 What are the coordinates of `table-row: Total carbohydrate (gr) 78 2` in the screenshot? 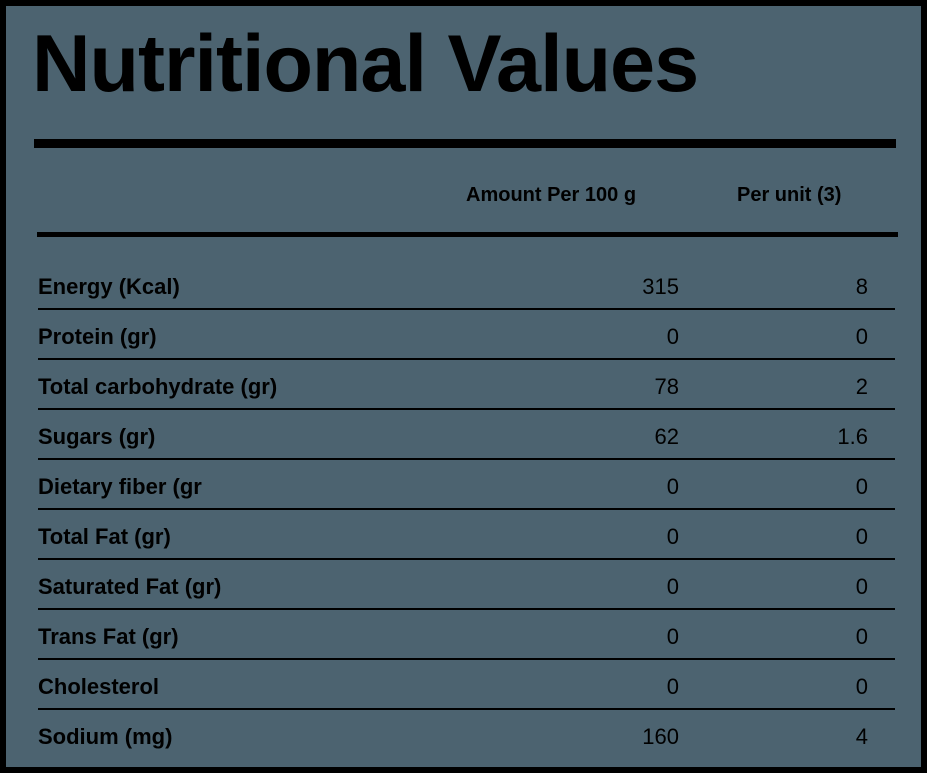 It's located at (463, 385).